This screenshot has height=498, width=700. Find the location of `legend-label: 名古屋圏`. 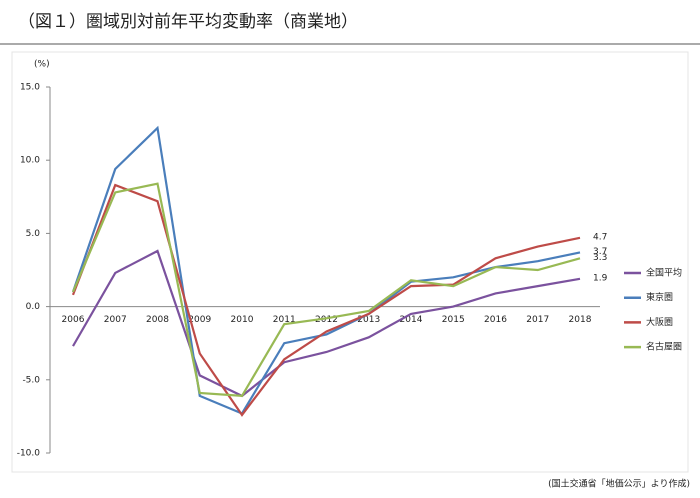

legend-label: 名古屋圏 is located at coordinates (664, 347).